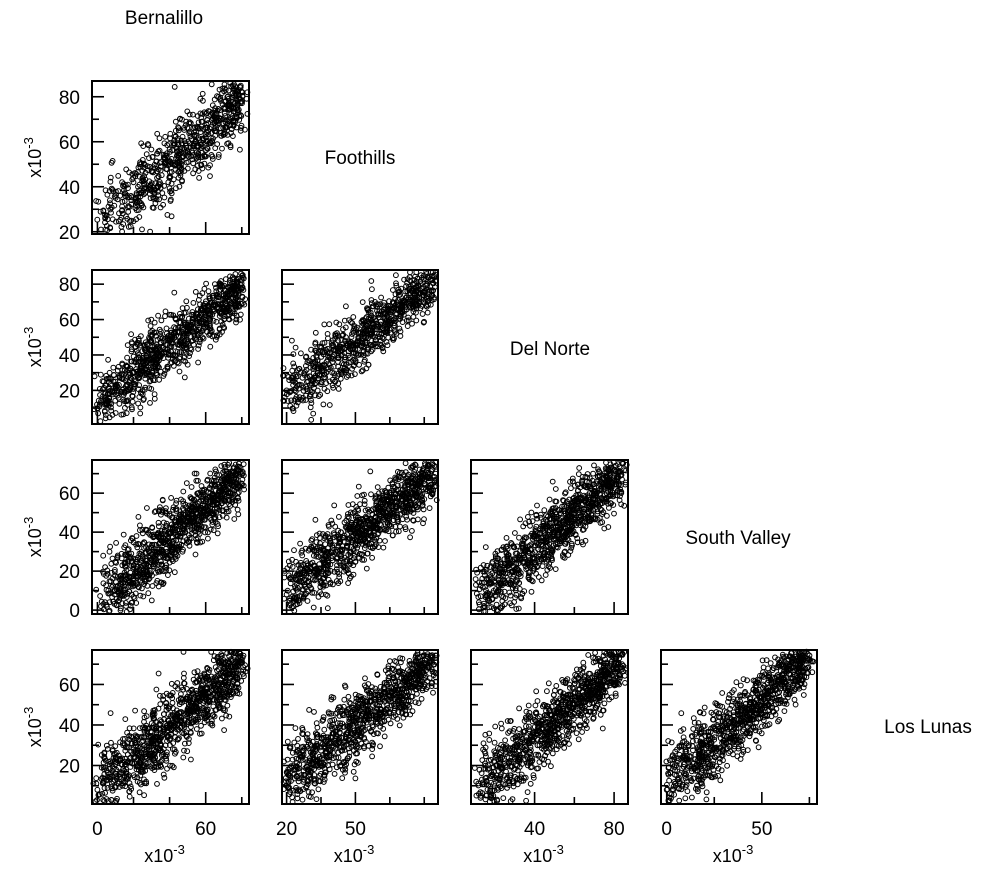 The image size is (984, 869). I want to click on scatter-panel-del-norte-vs-south-valley, so click(550, 537).